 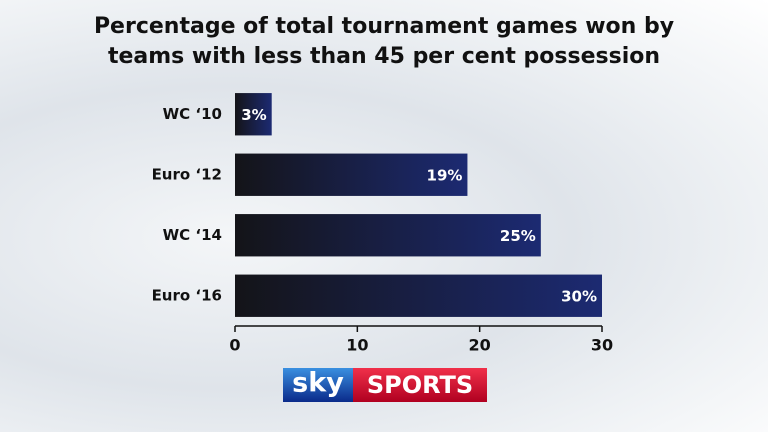 I want to click on value-label: 19%, so click(x=445, y=175).